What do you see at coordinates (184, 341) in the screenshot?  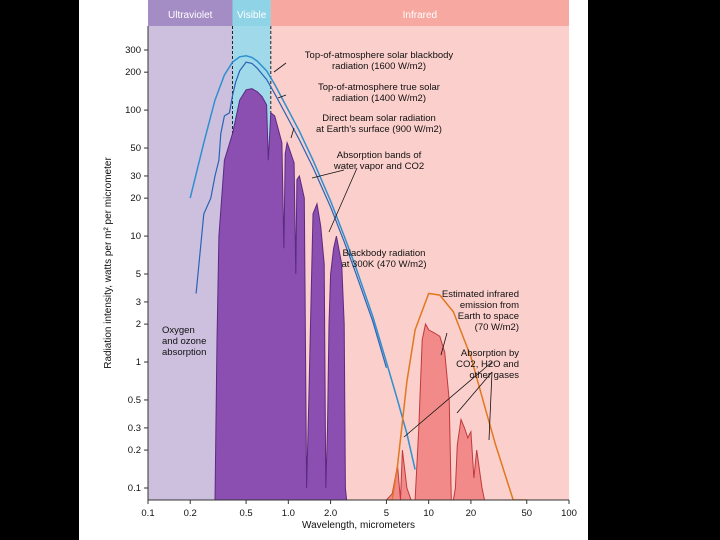 I see `annotation-7-line-1: and ozone` at bounding box center [184, 341].